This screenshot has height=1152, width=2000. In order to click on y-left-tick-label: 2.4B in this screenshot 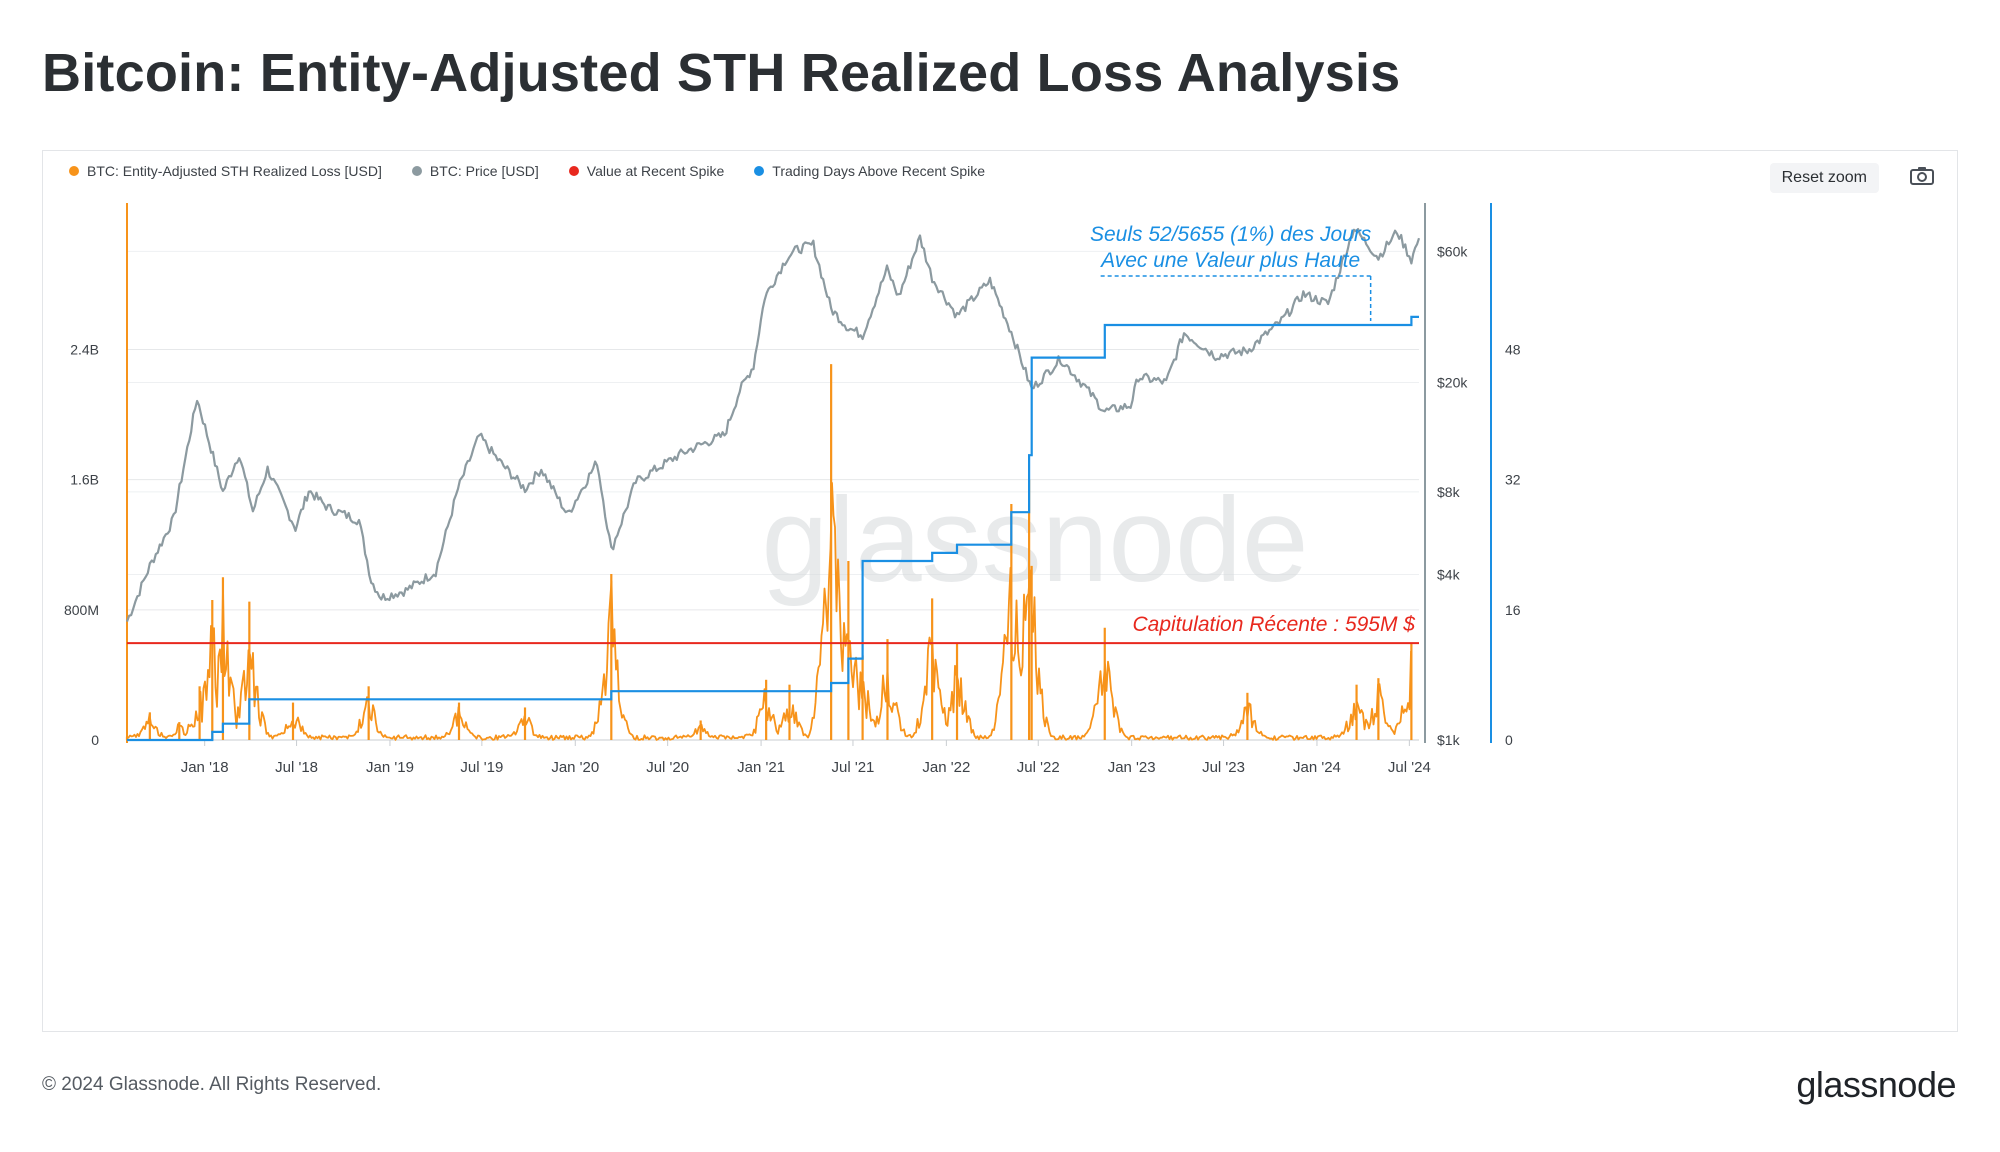, I will do `click(84, 349)`.